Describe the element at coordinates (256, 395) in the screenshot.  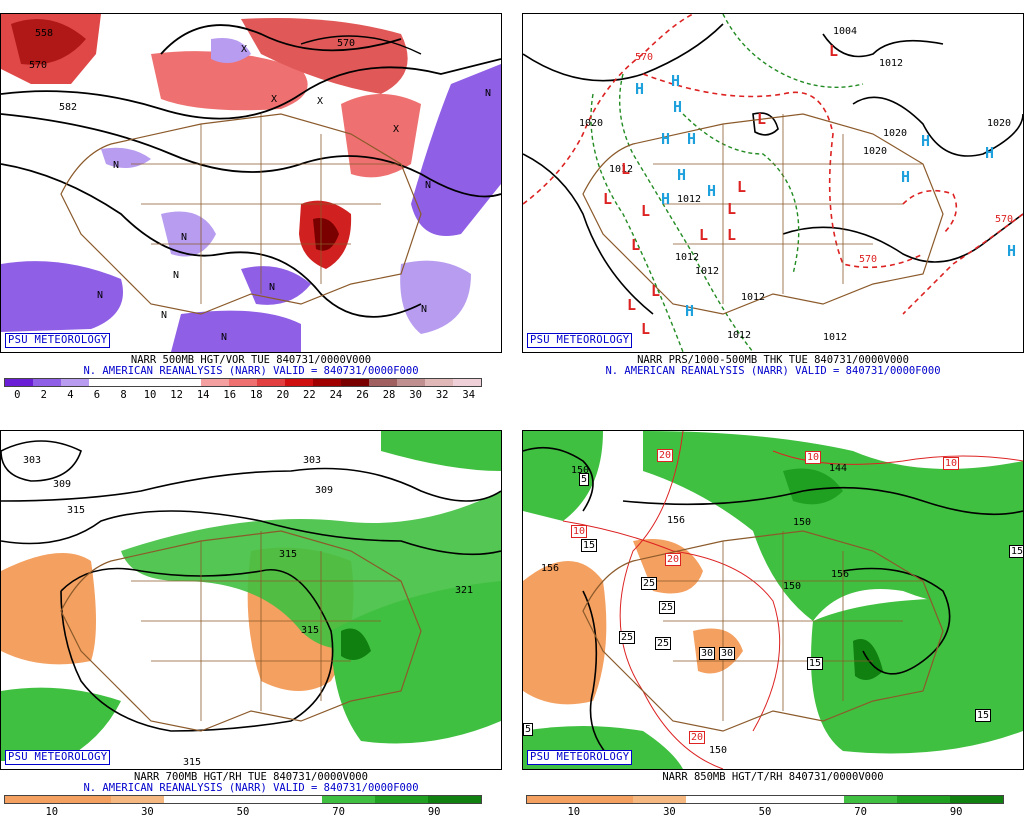
I see `colorbar-tick-label: 18` at that location.